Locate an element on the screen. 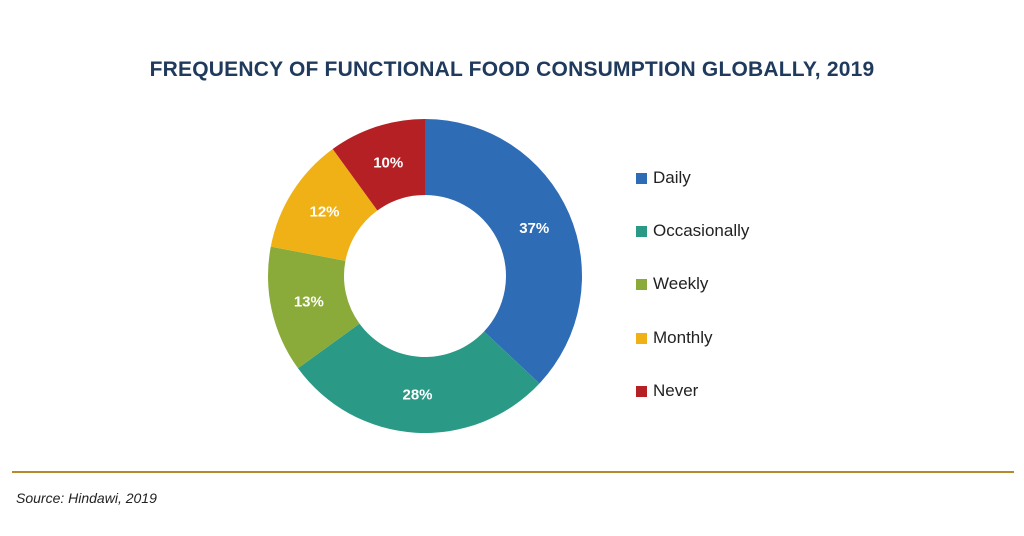  legend-swatch-never is located at coordinates (641, 391).